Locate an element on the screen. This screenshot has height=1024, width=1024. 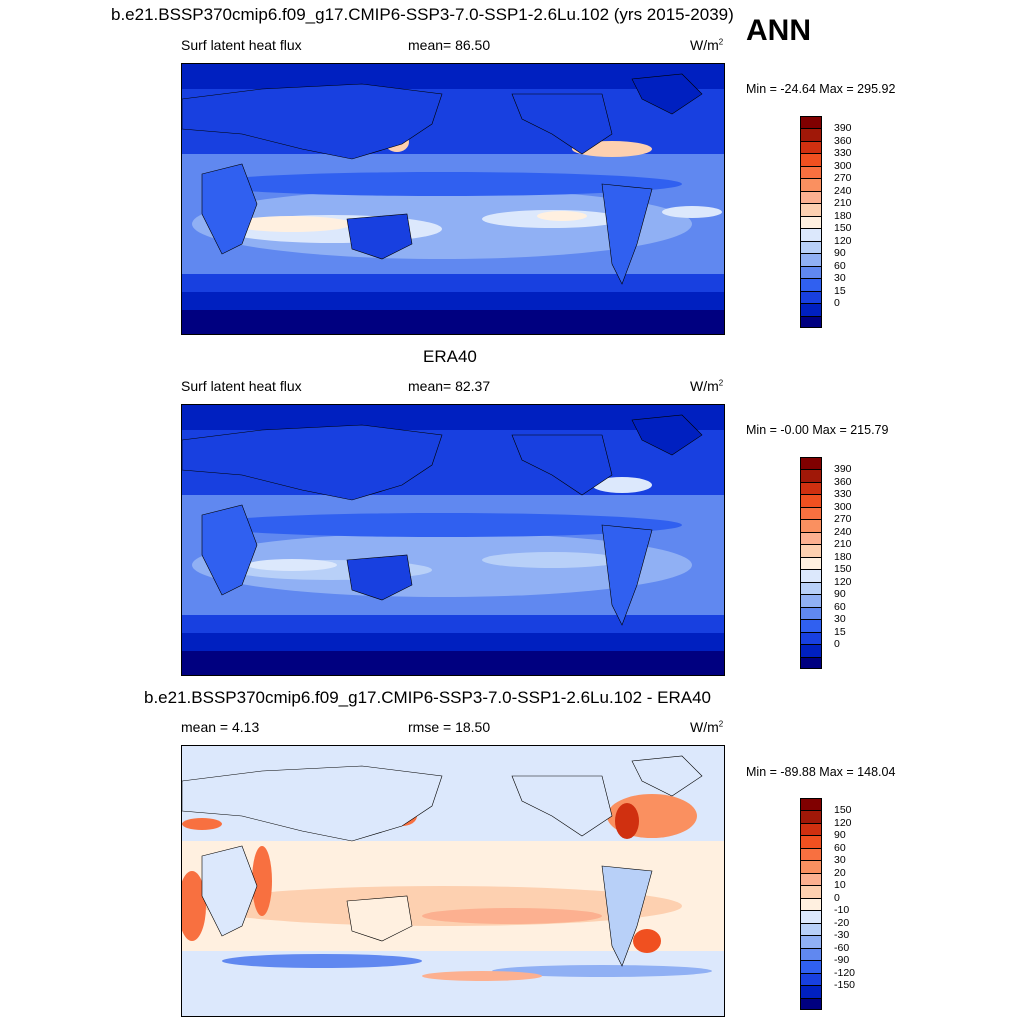
panel1-colorbar: 390 360 330 300 270 240 210 180 150 120 90 60 30 15 0 is located at coordinates (830, 222).